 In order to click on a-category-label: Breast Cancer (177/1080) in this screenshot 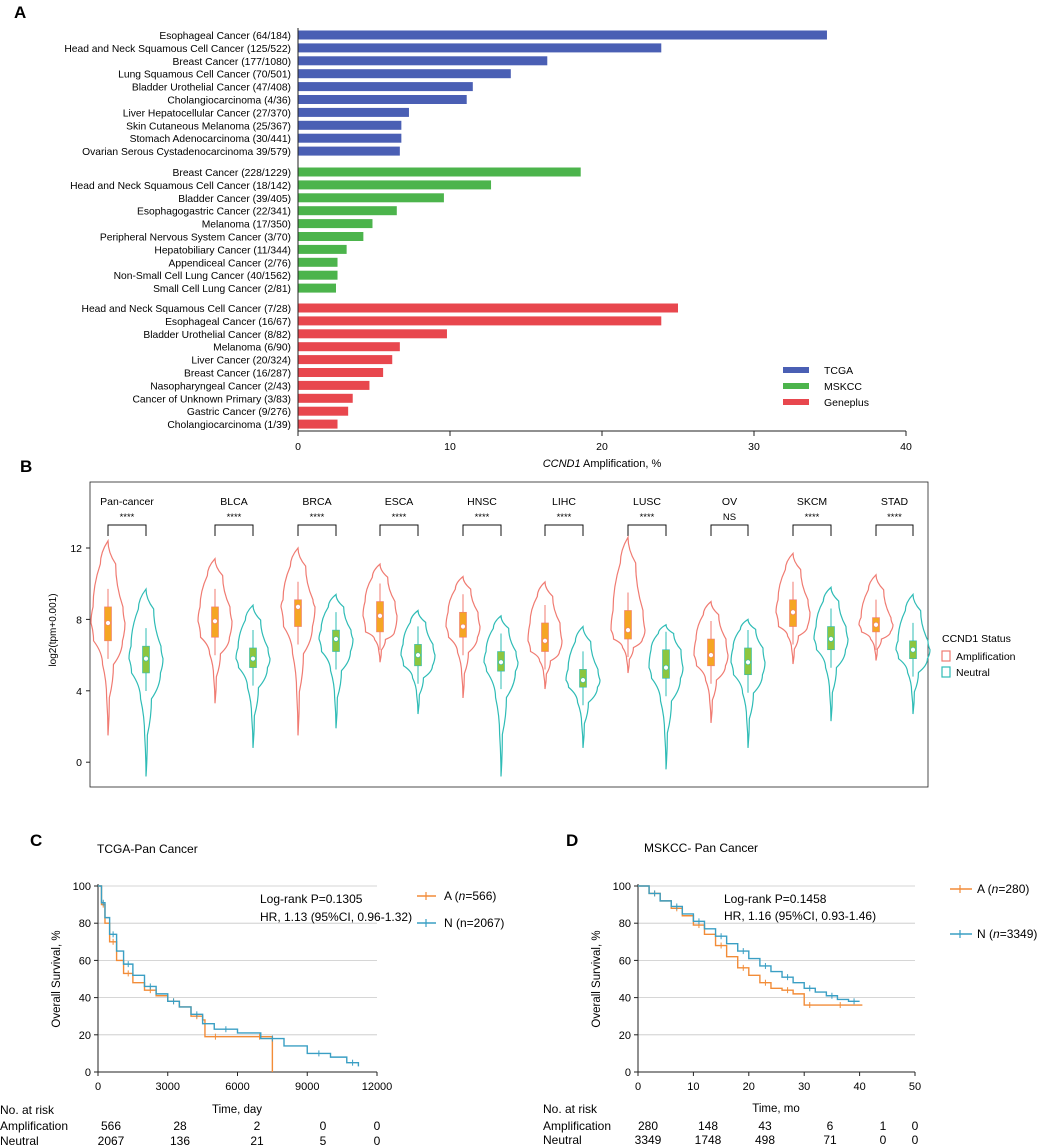, I will do `click(232, 62)`.